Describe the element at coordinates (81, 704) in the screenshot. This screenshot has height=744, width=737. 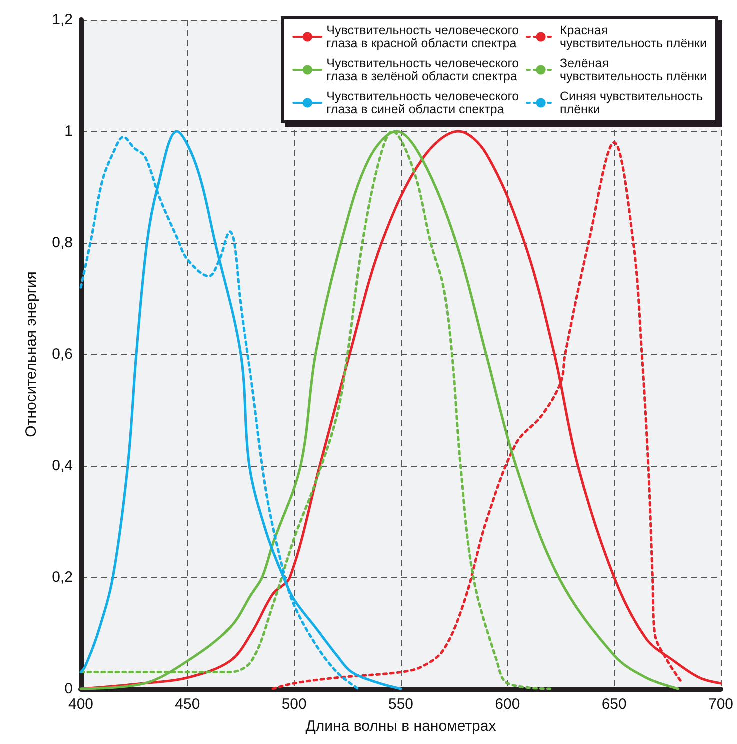
I see `x-tick-label: 400` at that location.